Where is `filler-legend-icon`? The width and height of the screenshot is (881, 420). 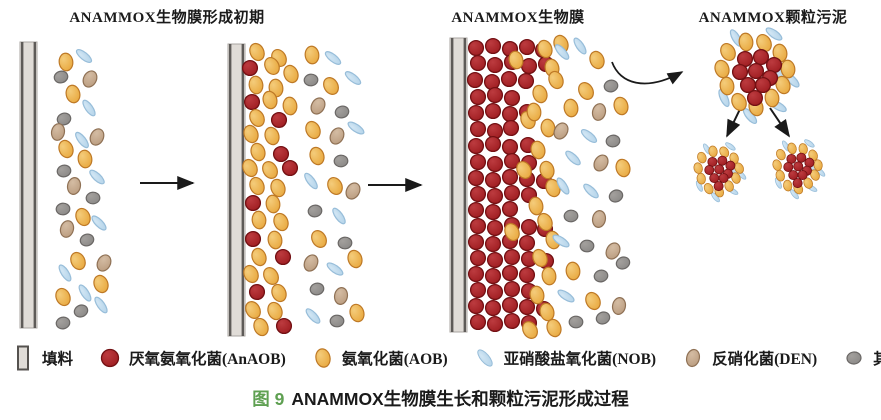 filler-legend-icon is located at coordinates (23, 358).